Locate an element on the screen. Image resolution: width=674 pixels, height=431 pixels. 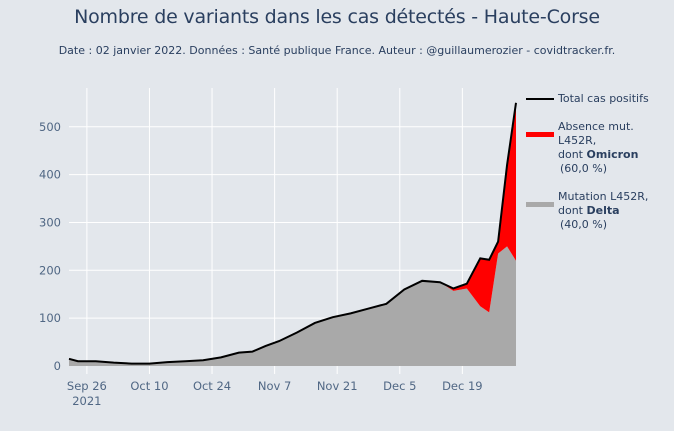
svg-text: 400 is located at coordinates (50, 175).